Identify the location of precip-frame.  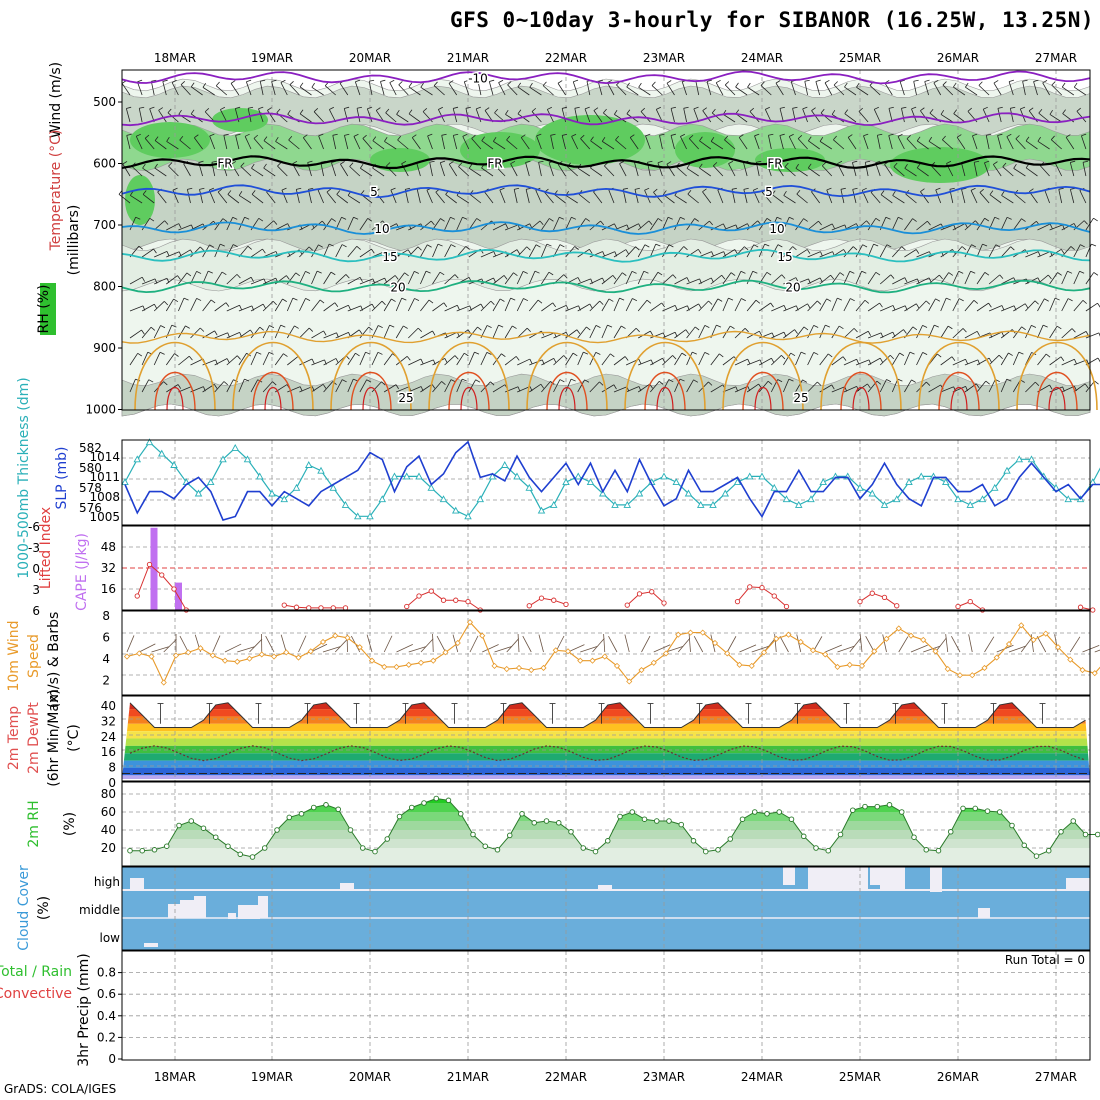
(606, 1005).